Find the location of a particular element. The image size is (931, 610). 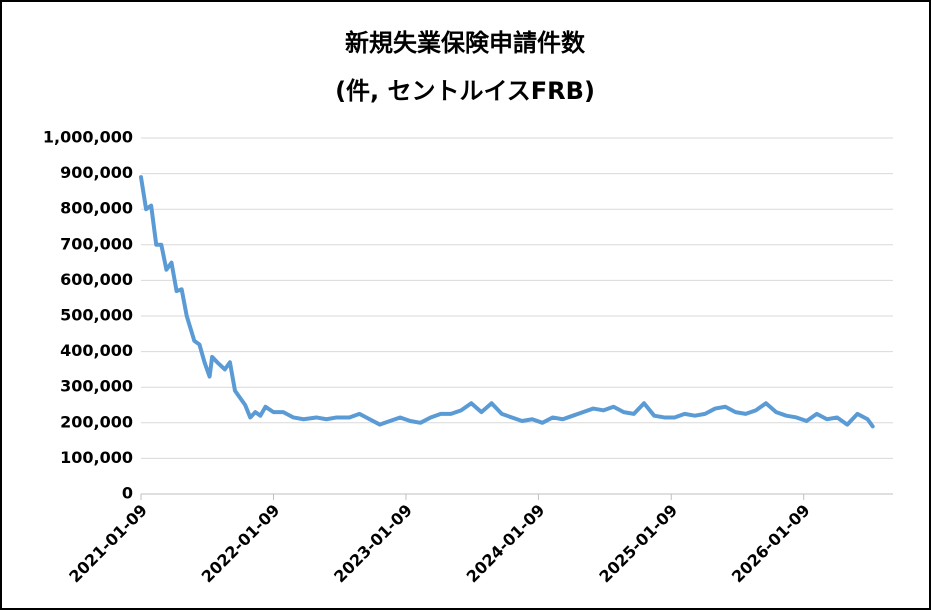

y-tick-label: 1,000,000 is located at coordinates (88, 137).